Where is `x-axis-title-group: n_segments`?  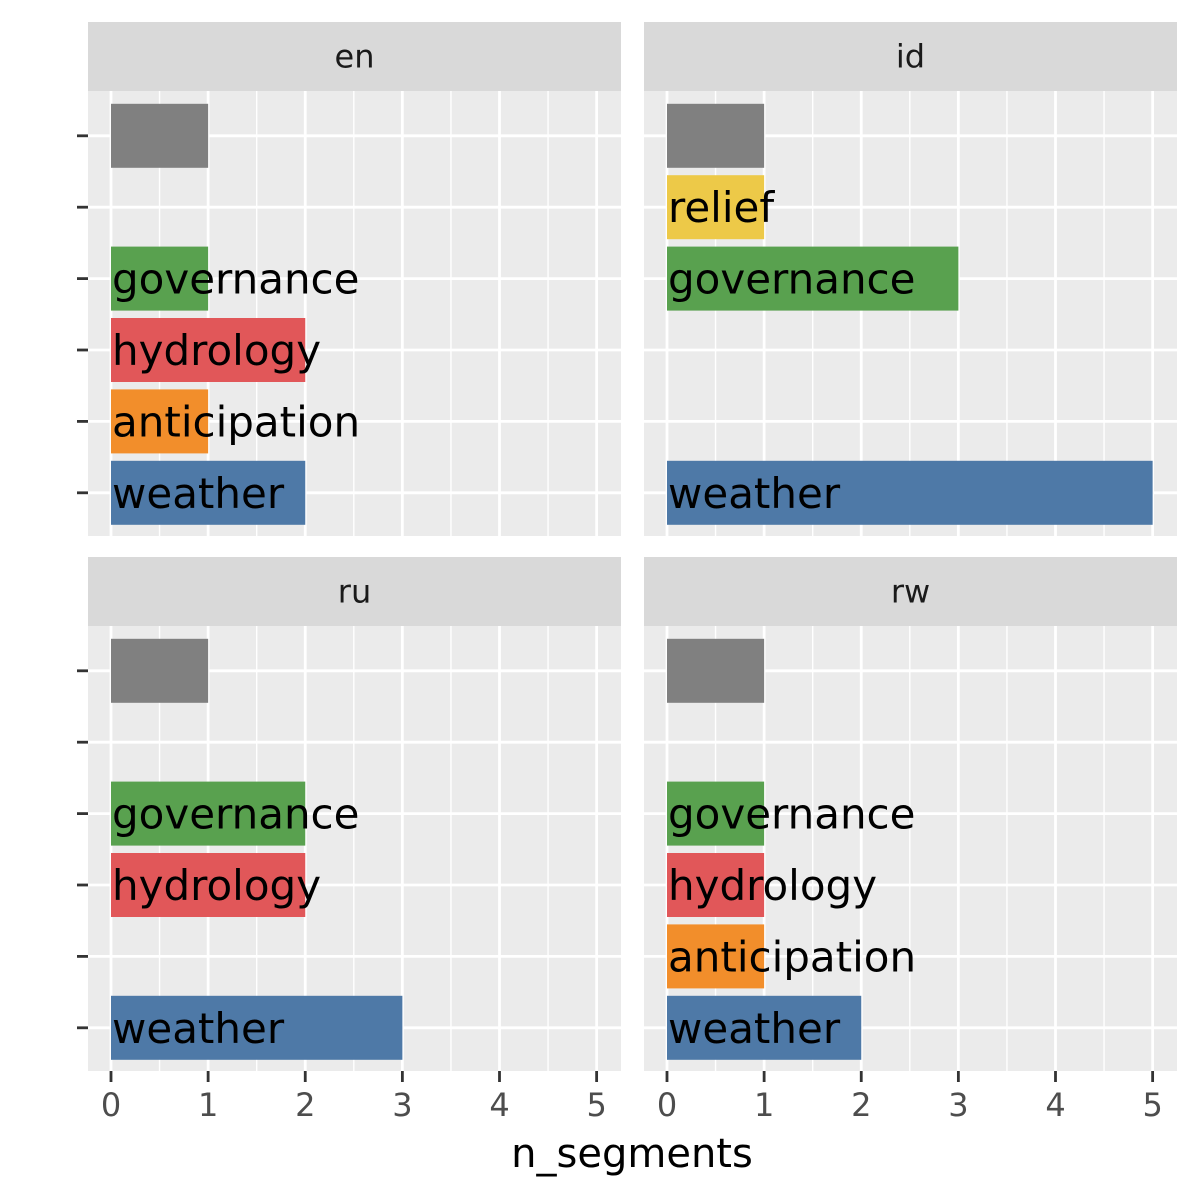
x-axis-title-group: n_segments is located at coordinates (632, 1154).